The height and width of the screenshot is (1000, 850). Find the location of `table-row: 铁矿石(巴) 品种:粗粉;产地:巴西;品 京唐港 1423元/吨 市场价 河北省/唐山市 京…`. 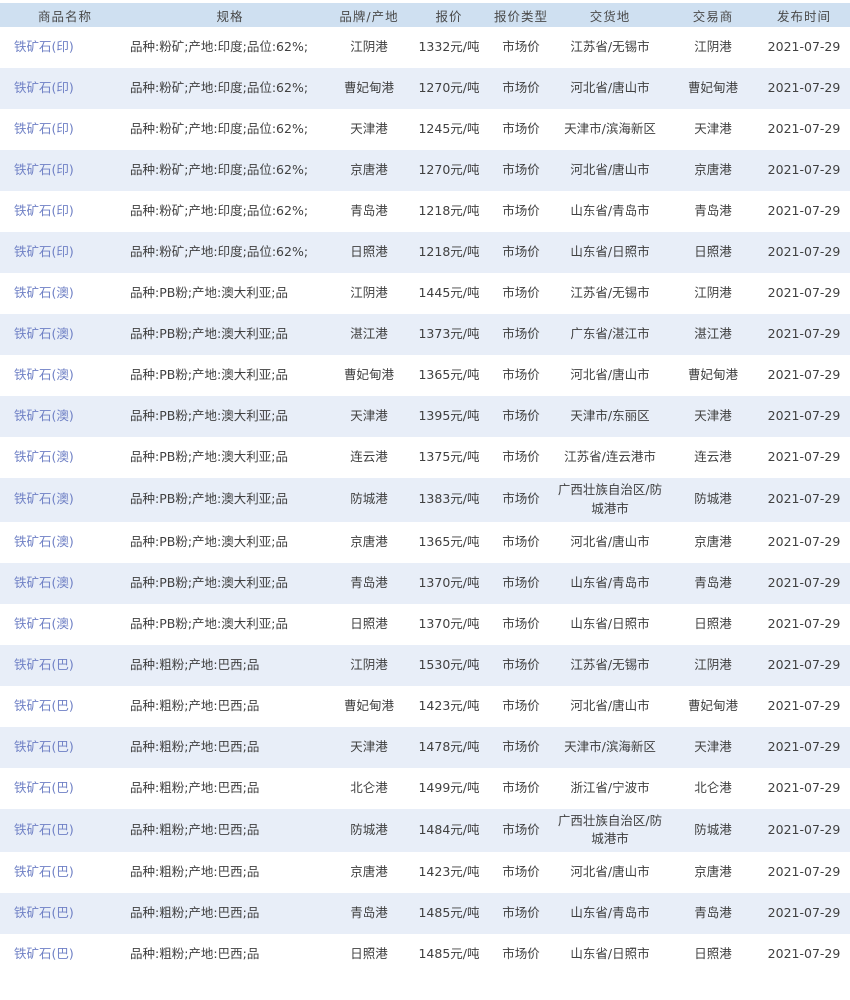

table-row: 铁矿石(巴) 品种:粗粉;产地:巴西;品 京唐港 1423元/吨 市场价 河北省/唐山市 京… is located at coordinates (425, 872).